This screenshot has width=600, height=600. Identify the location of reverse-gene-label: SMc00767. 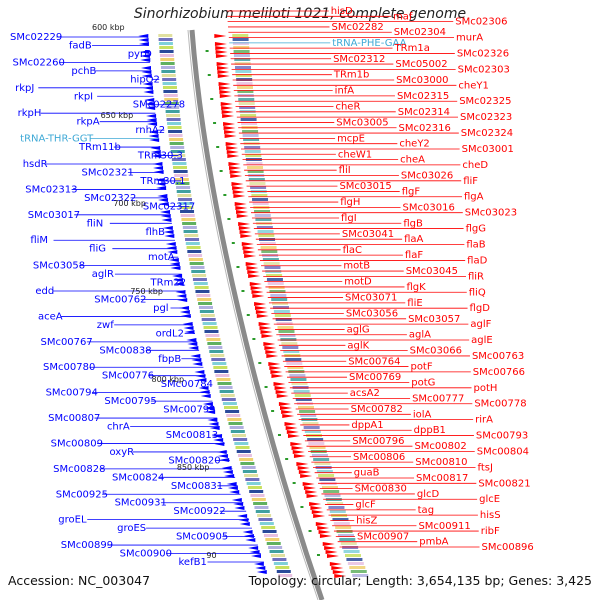
(66, 342).